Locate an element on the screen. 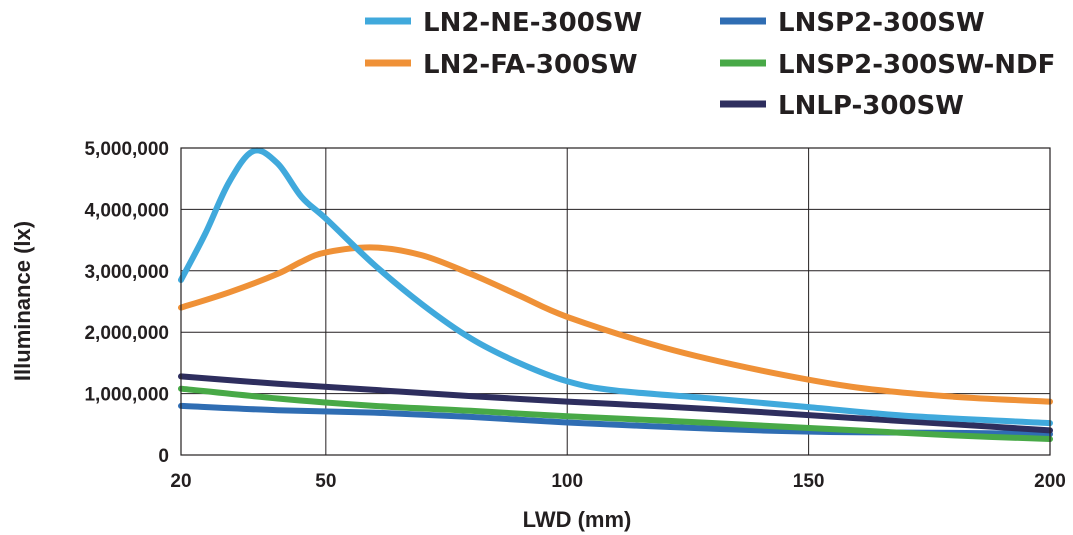  legend-label: LN2-FA-300SW is located at coordinates (530, 65).